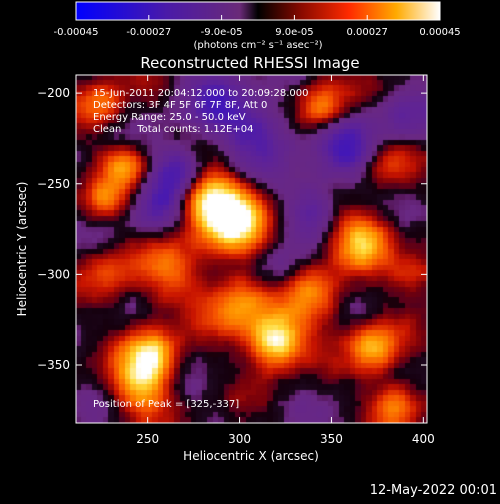  Describe the element at coordinates (439, 32) in the screenshot. I see `colorbar-tick-label: 0.00045` at that location.